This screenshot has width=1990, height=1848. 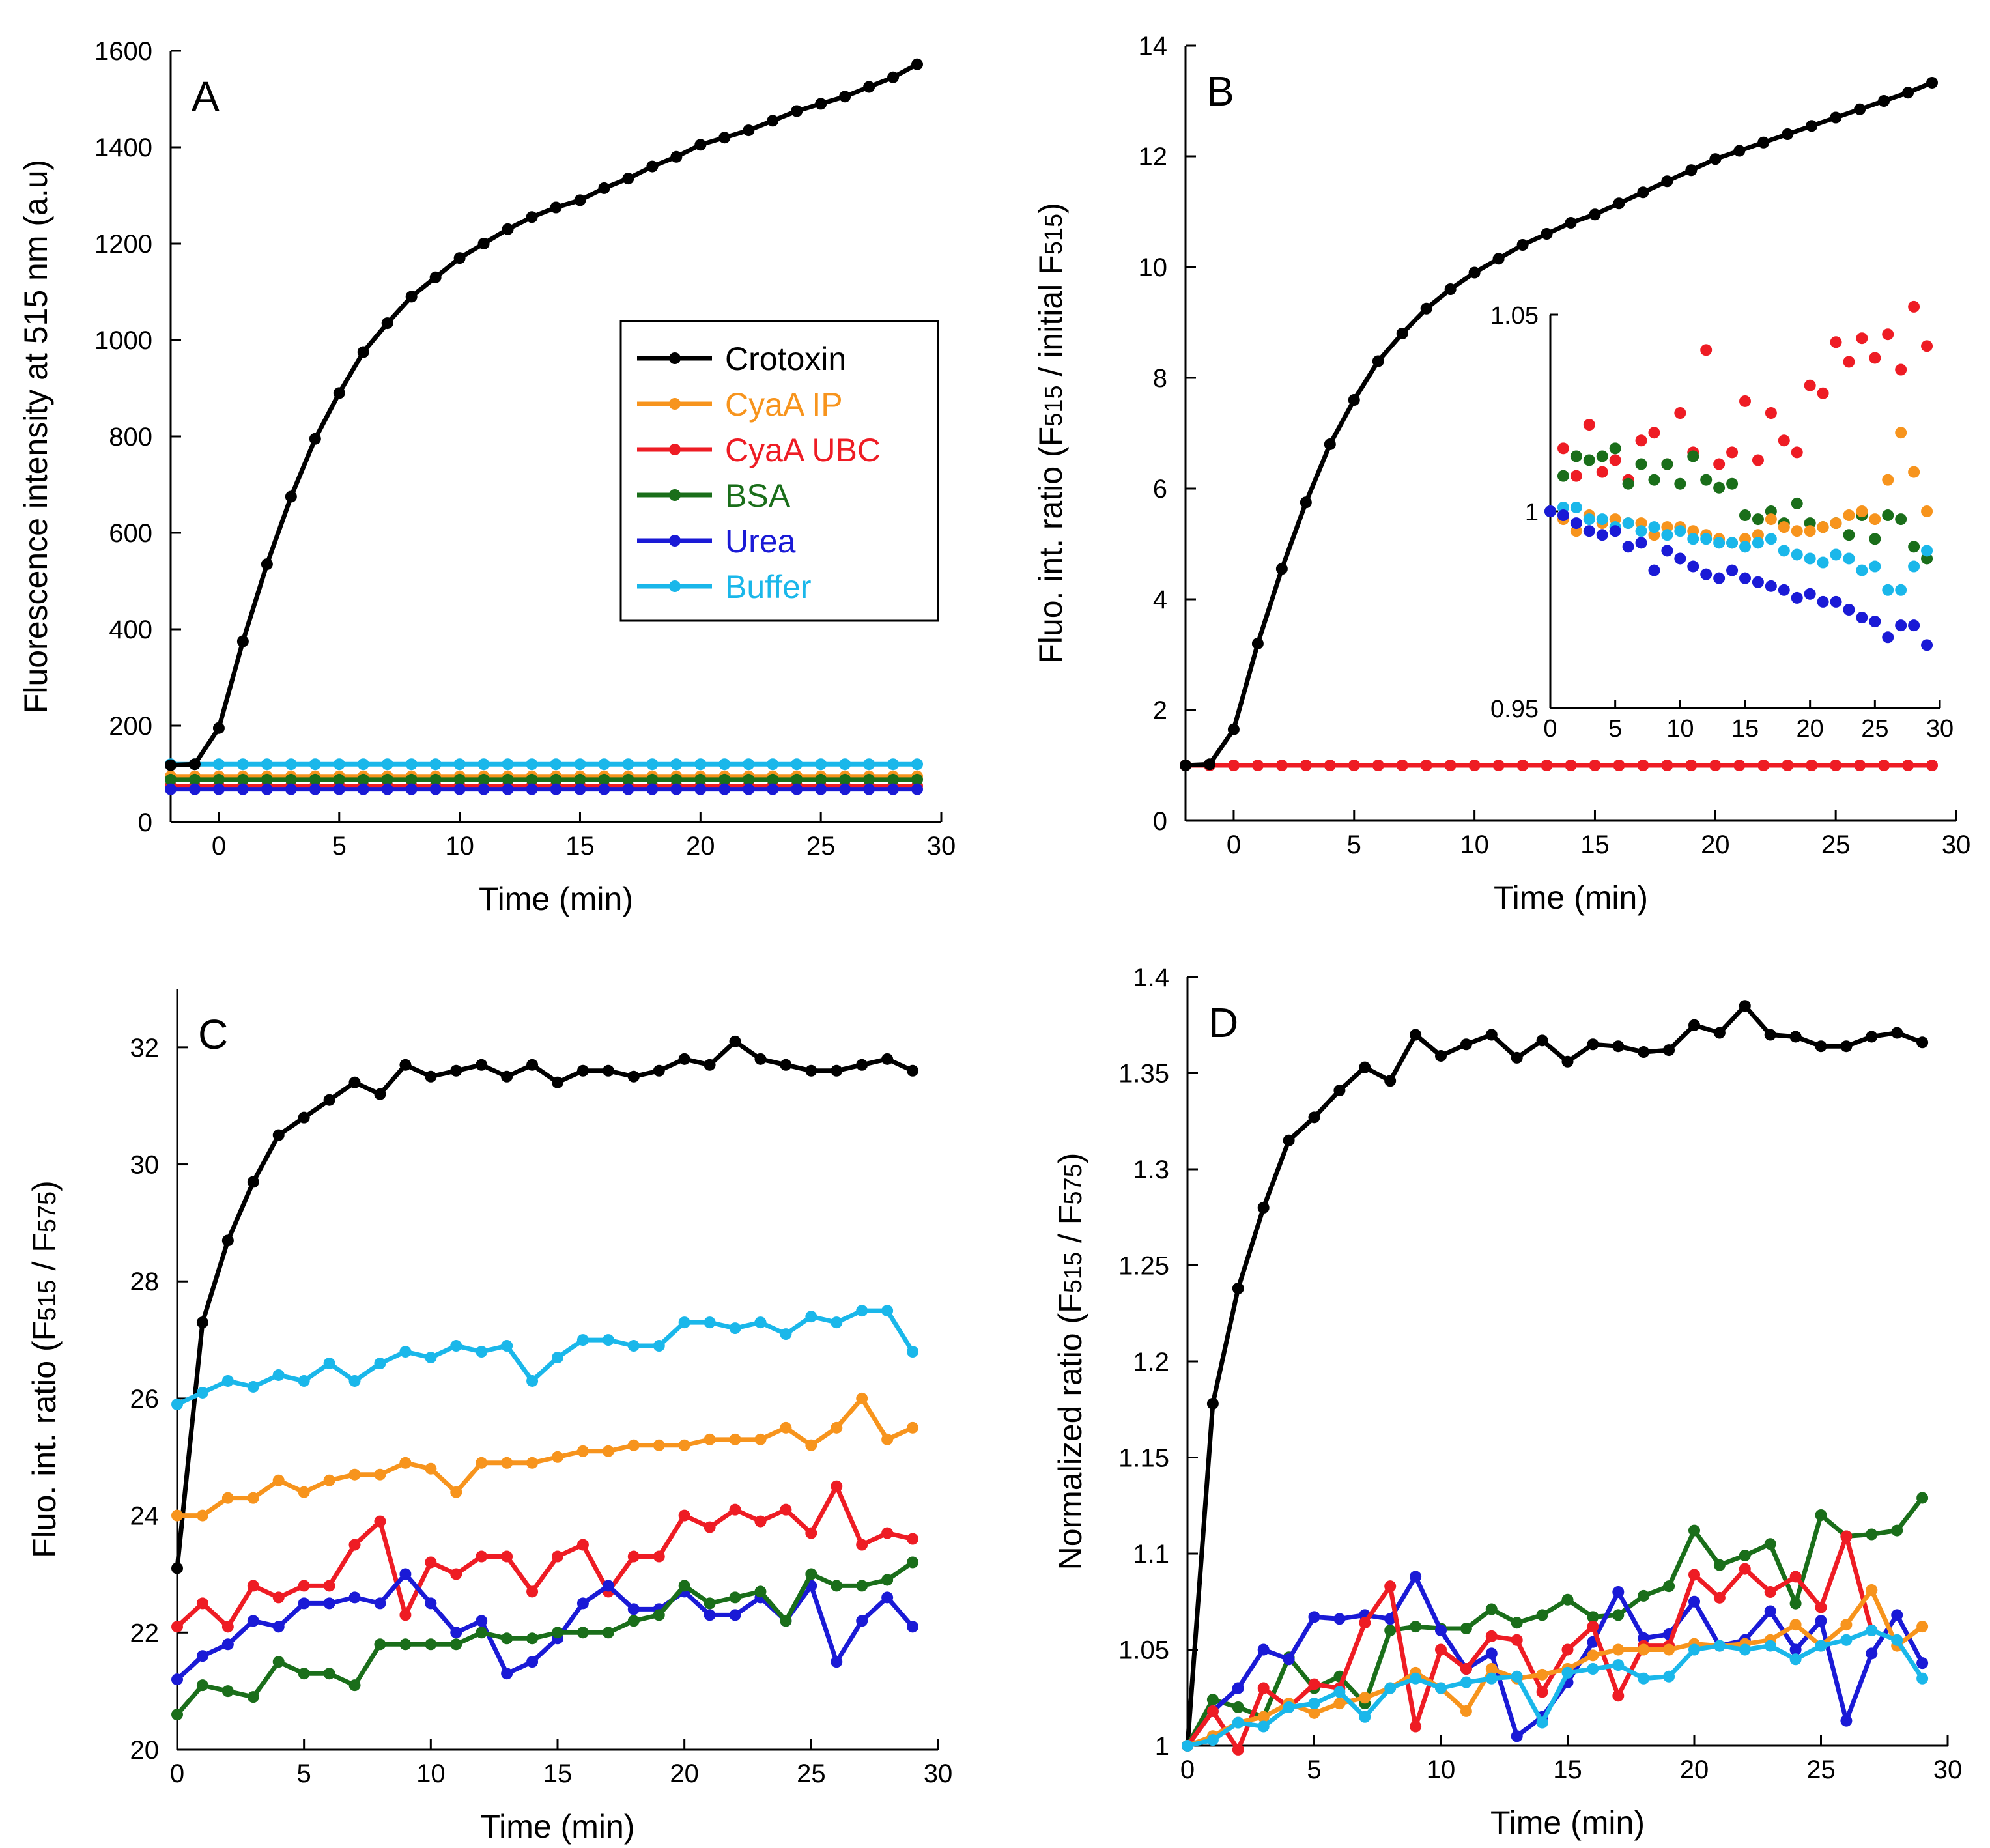 What do you see at coordinates (675, 495) in the screenshot?
I see `legend-marker-bsa` at bounding box center [675, 495].